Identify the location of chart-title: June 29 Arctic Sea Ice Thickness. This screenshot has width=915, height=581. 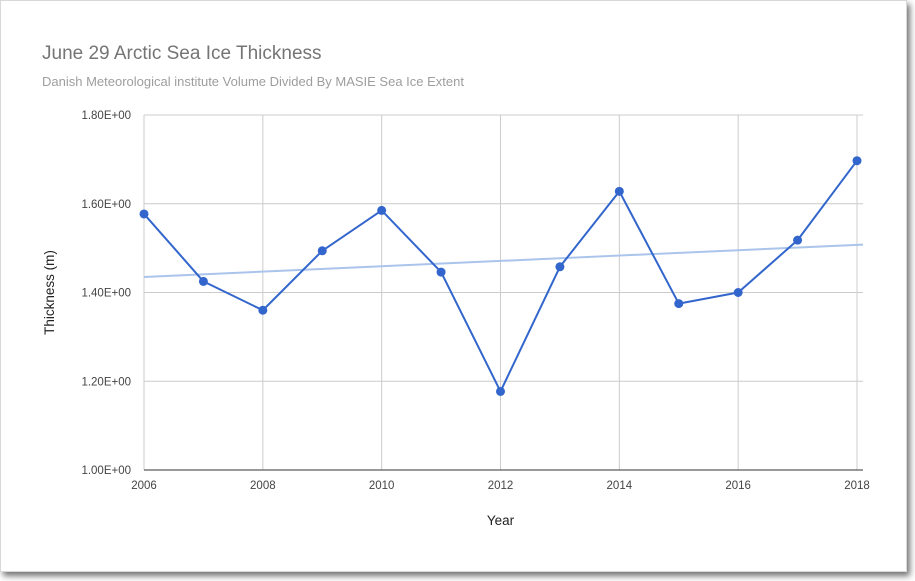
(182, 53).